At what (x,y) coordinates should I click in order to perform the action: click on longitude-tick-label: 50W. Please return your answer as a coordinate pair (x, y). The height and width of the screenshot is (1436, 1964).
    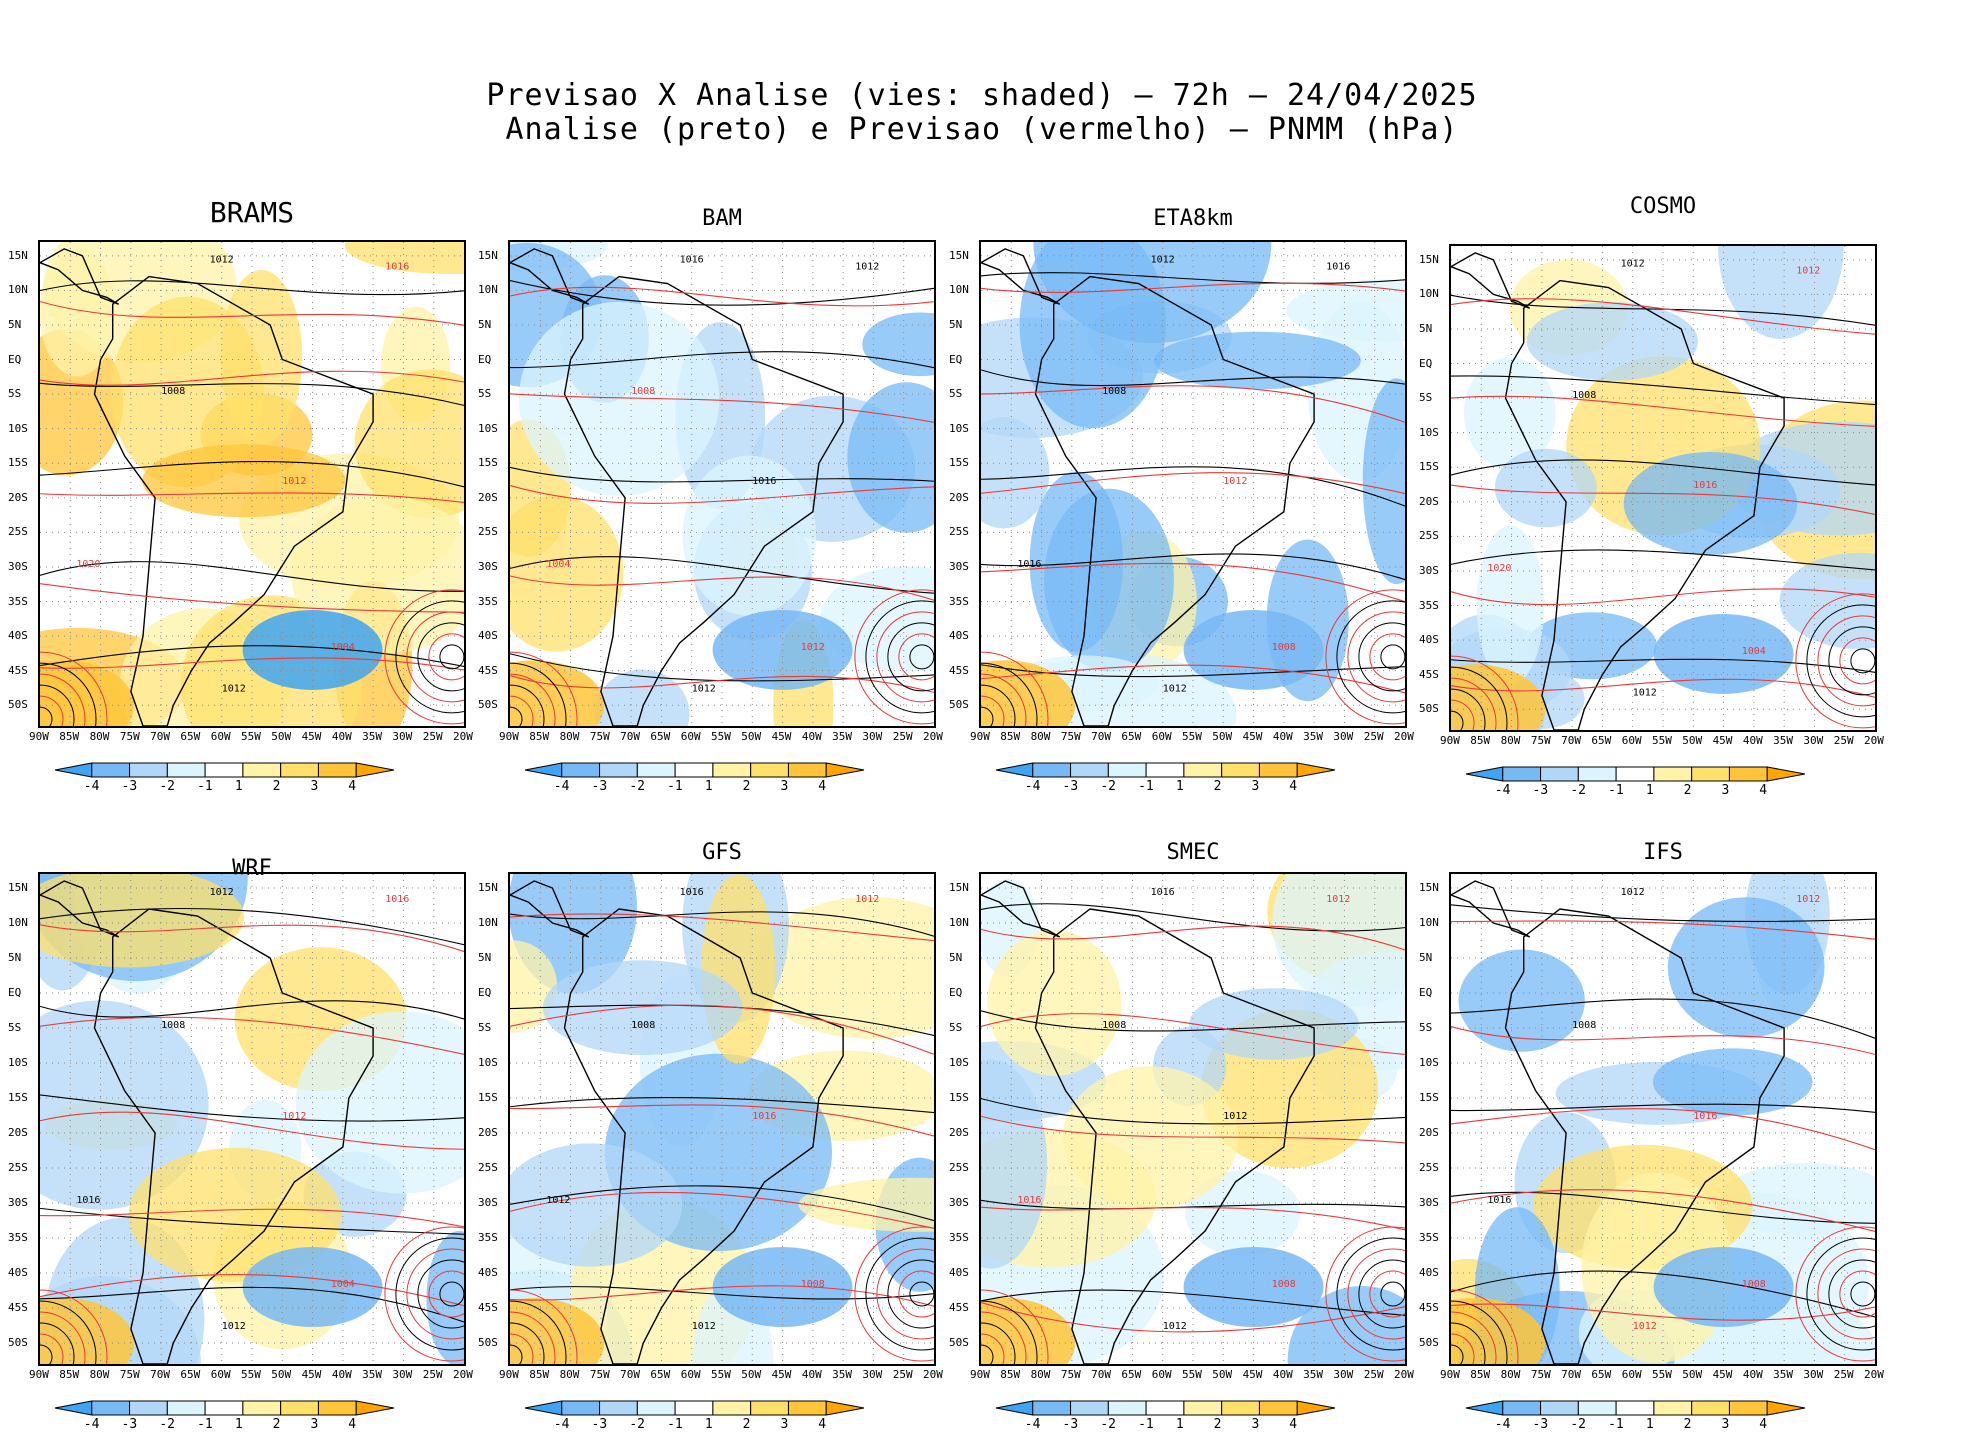
    Looking at the image, I should click on (751, 736).